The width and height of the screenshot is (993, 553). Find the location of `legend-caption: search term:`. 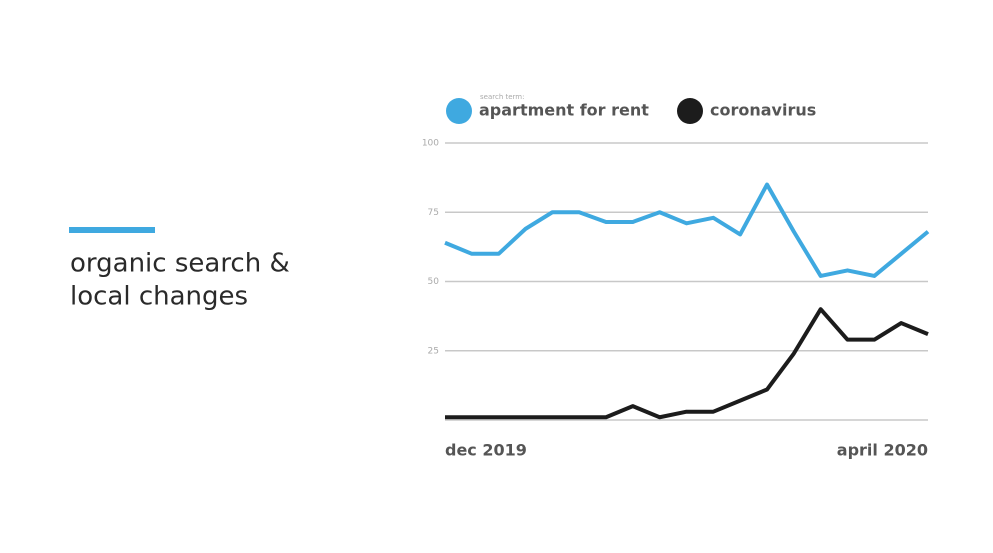

legend-caption: search term: is located at coordinates (502, 97).